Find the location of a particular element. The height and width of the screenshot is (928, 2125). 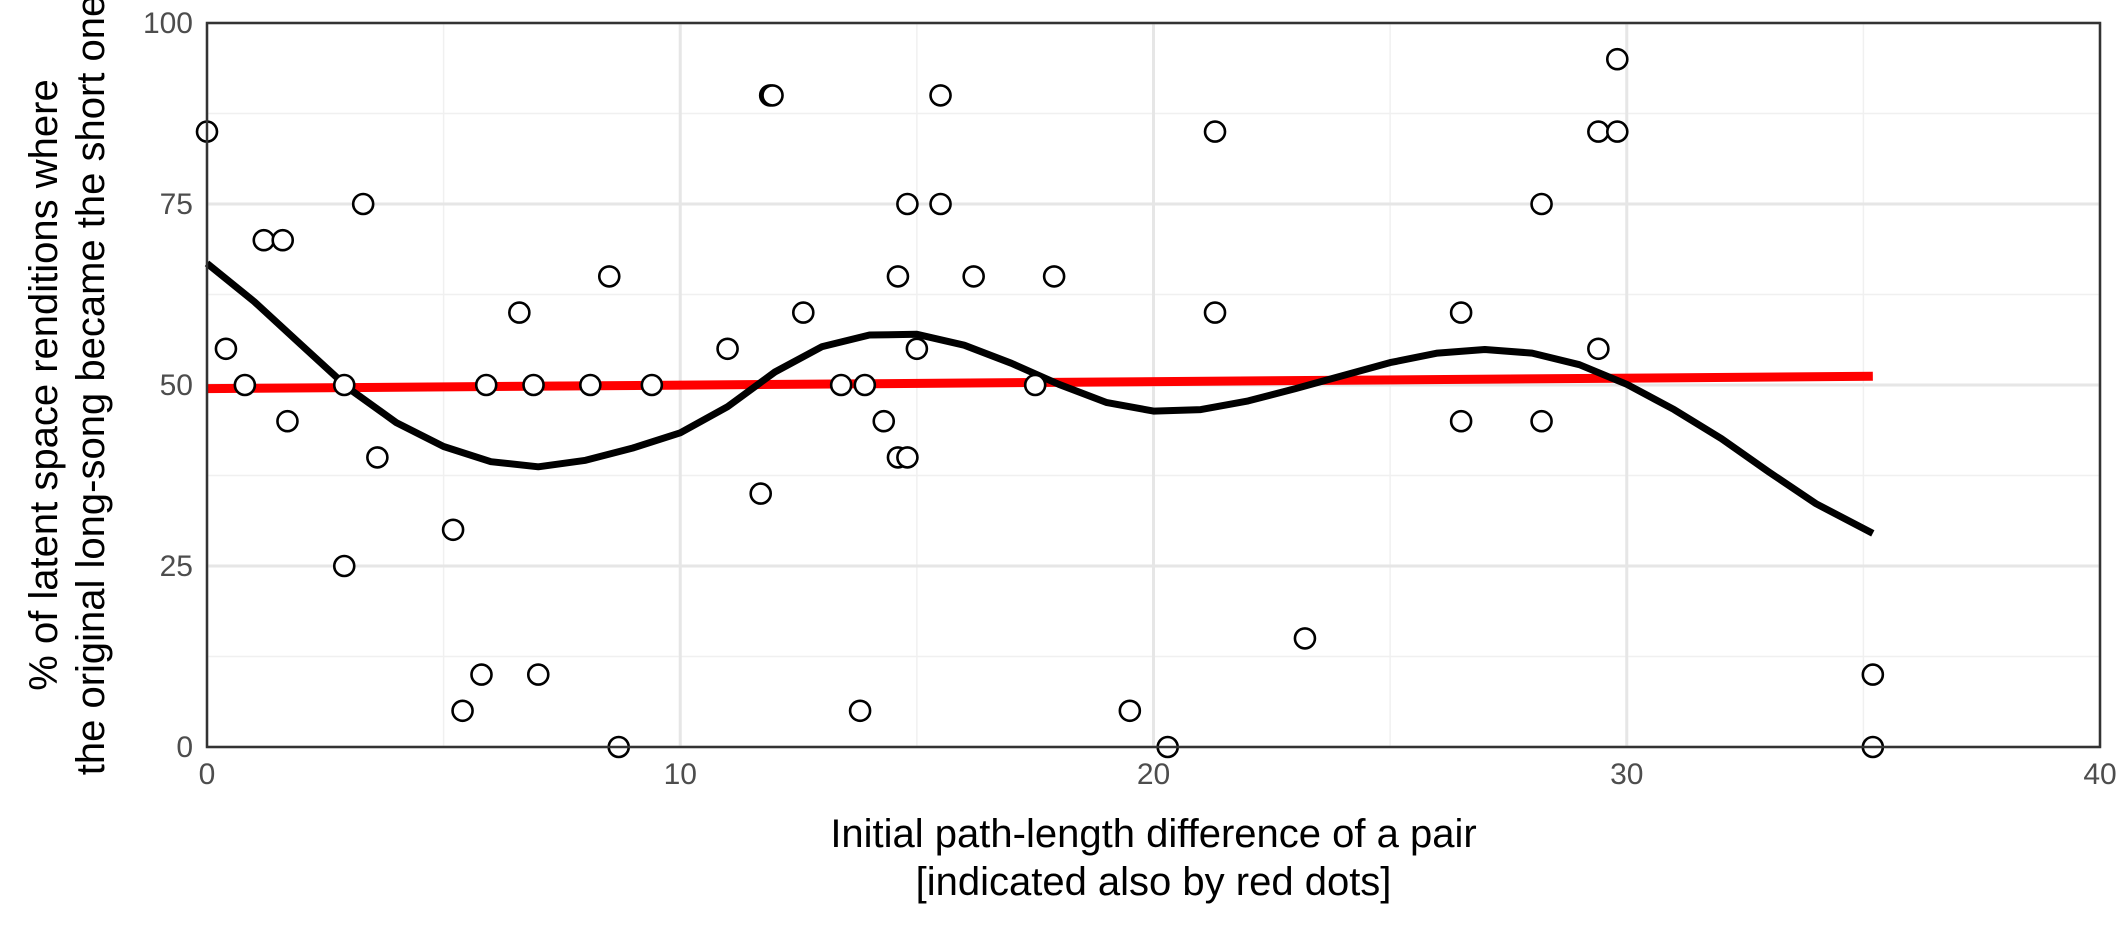

y-axis-ticks: 0 25 50 75 100 is located at coordinates (168, 385).